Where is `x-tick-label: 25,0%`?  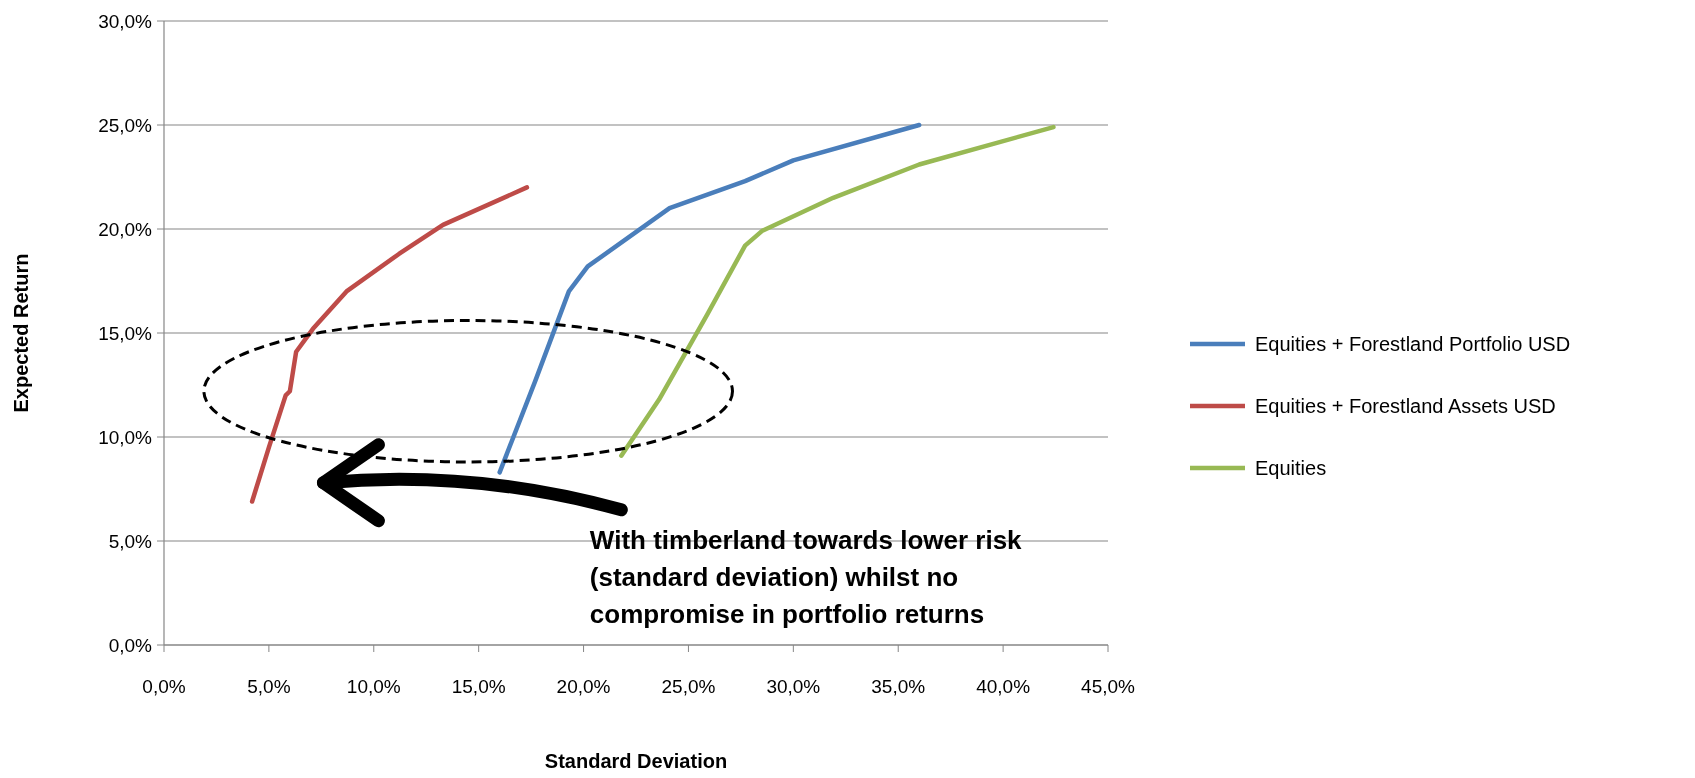 x-tick-label: 25,0% is located at coordinates (688, 686).